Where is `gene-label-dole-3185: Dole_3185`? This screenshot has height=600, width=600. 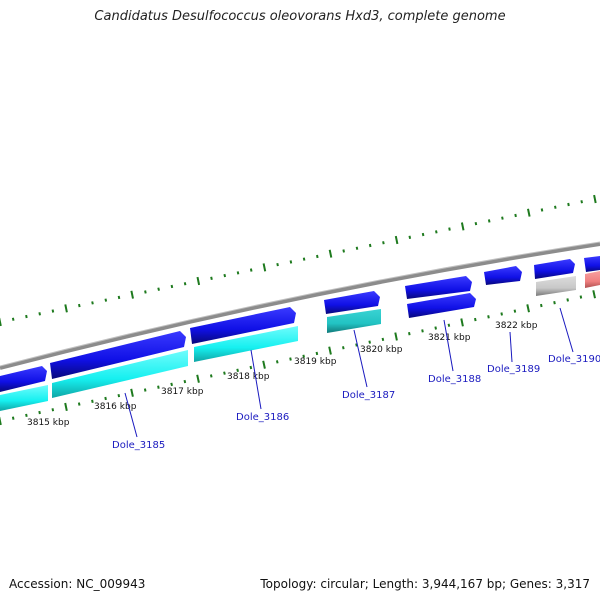
gene-label-dole-3185: Dole_3185 is located at coordinates (138, 445).